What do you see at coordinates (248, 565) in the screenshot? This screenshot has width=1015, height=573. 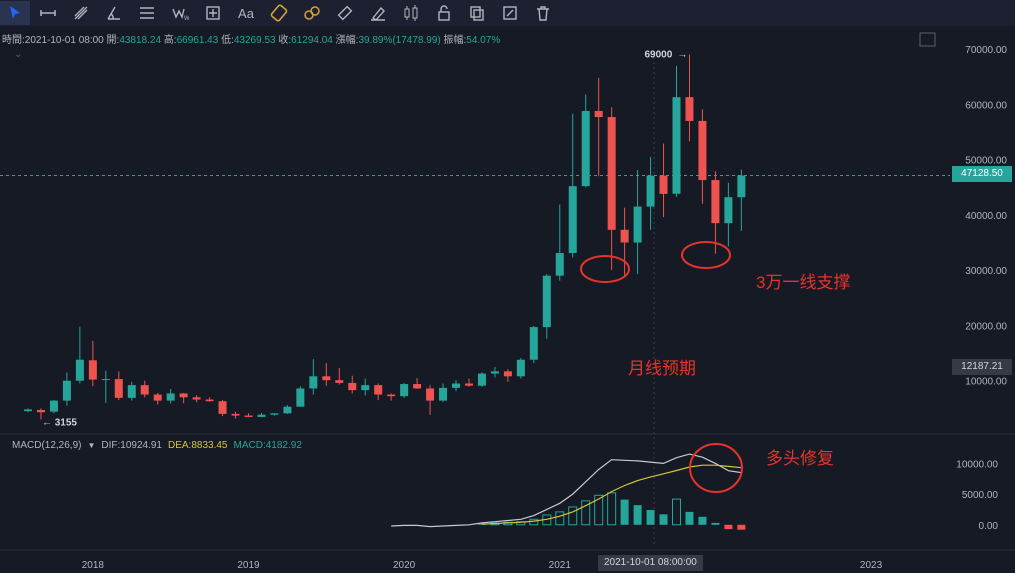 I see `time-tick-label: 2019` at bounding box center [248, 565].